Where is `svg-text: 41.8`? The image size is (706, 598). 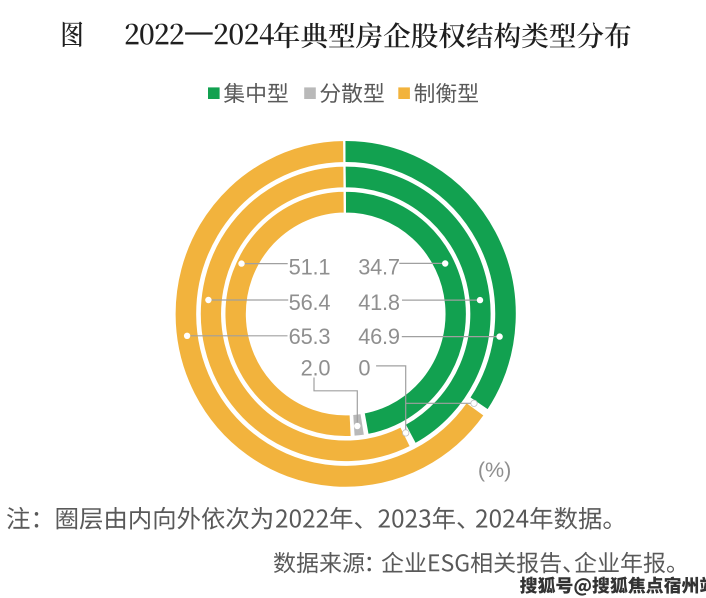
svg-text: 41.8 is located at coordinates (379, 302).